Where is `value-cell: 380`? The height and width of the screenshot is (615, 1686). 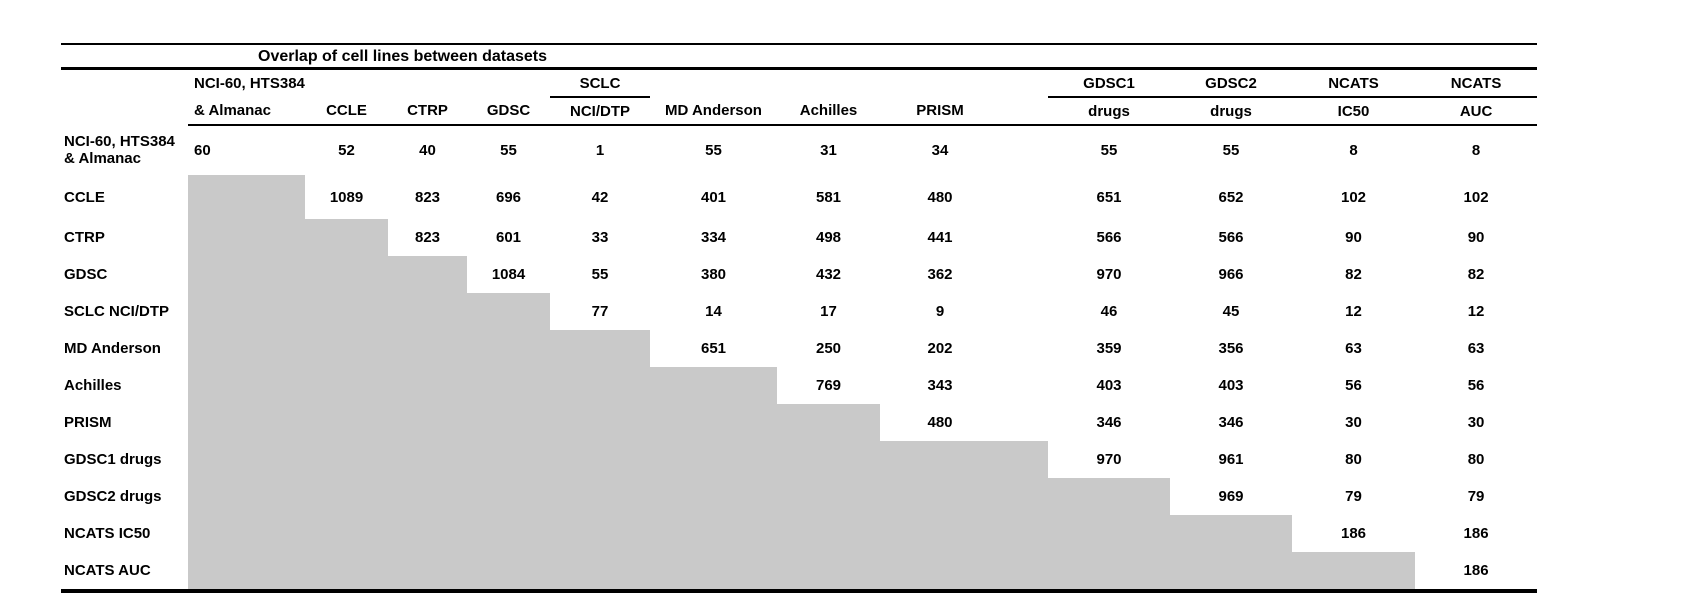 value-cell: 380 is located at coordinates (713, 274).